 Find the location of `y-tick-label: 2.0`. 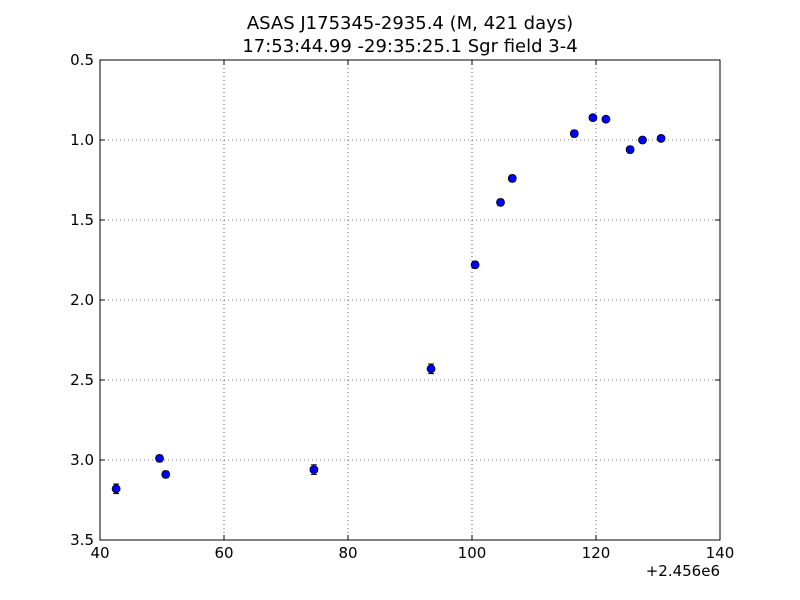

y-tick-label: 2.0 is located at coordinates (82, 300).